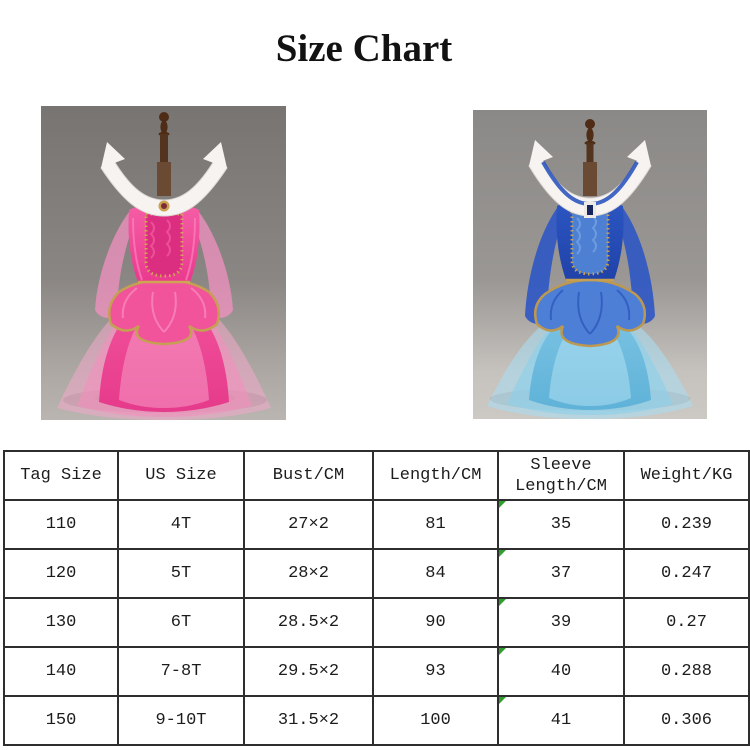 This screenshot has width=750, height=750. I want to click on size-row: 130 6T 28.5×2 90 39 0.27, so click(376, 622).